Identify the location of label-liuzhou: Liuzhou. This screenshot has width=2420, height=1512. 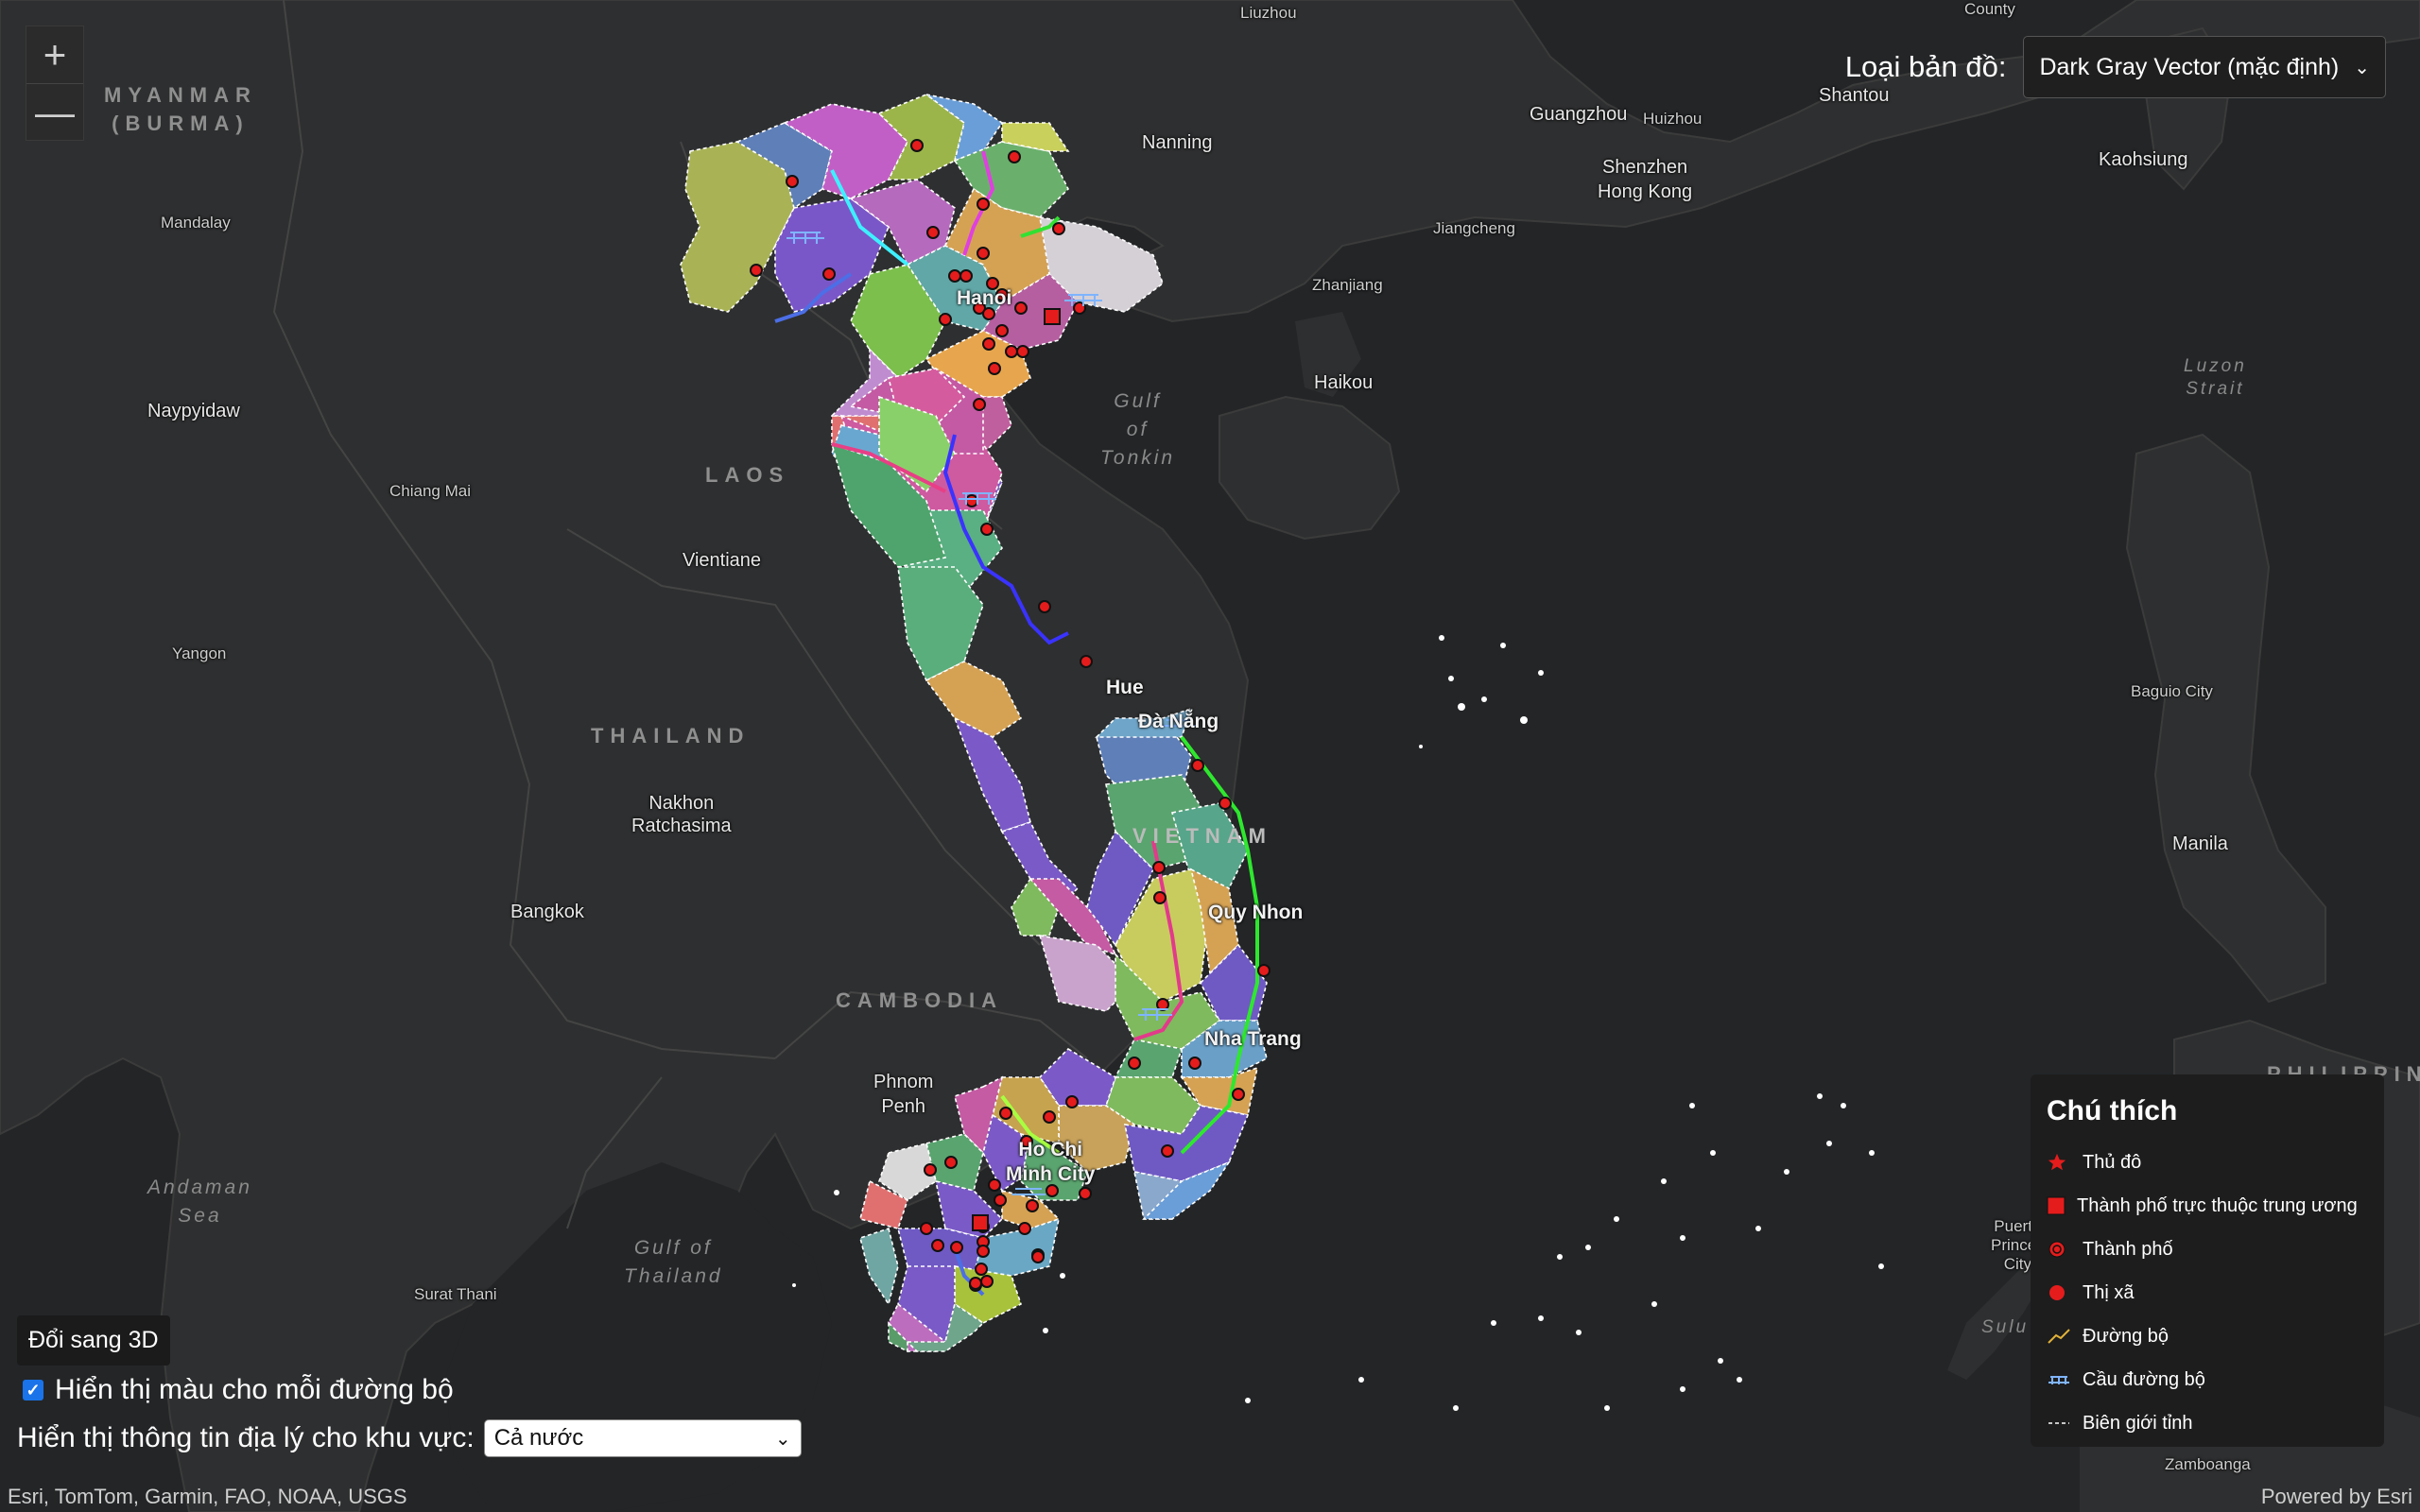
(1268, 13).